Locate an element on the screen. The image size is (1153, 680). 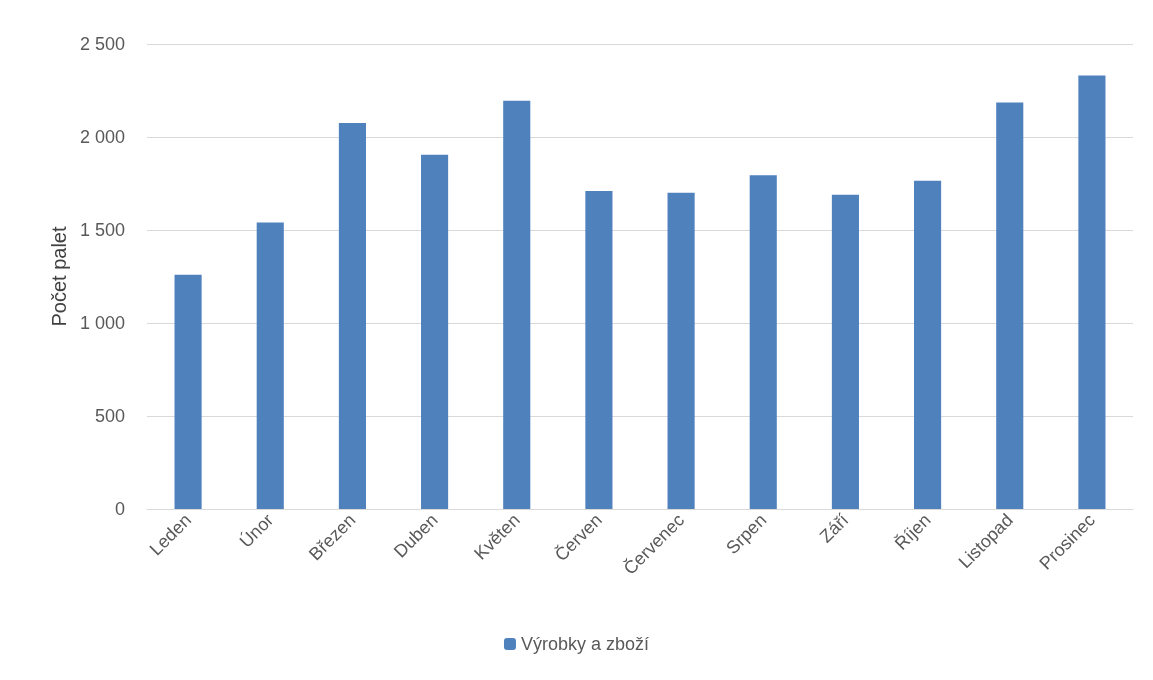
y-tick-label: 2 500 is located at coordinates (102, 44).